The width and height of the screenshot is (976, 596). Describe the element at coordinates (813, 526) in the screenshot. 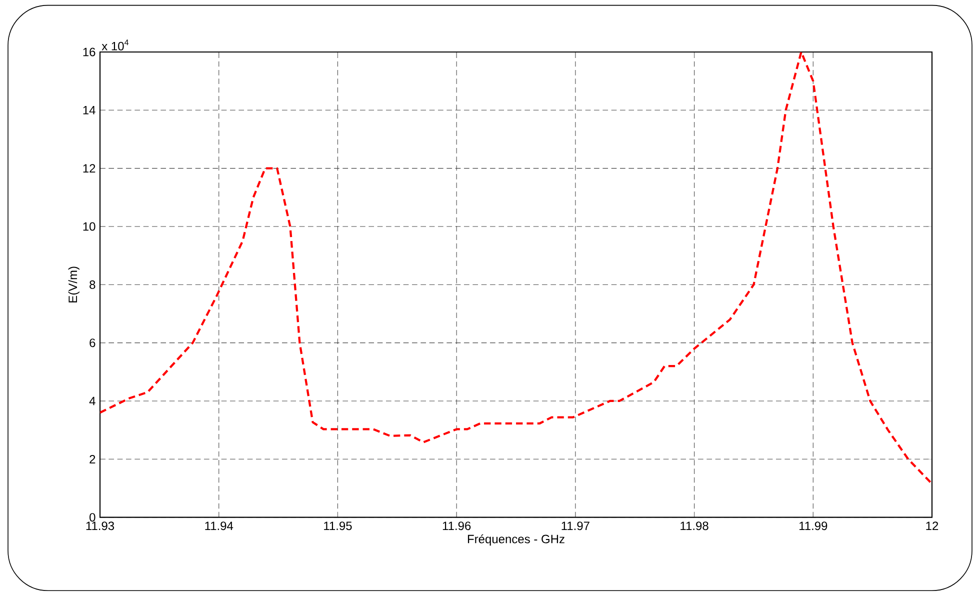

I see `x-tick-label: 11.99` at that location.